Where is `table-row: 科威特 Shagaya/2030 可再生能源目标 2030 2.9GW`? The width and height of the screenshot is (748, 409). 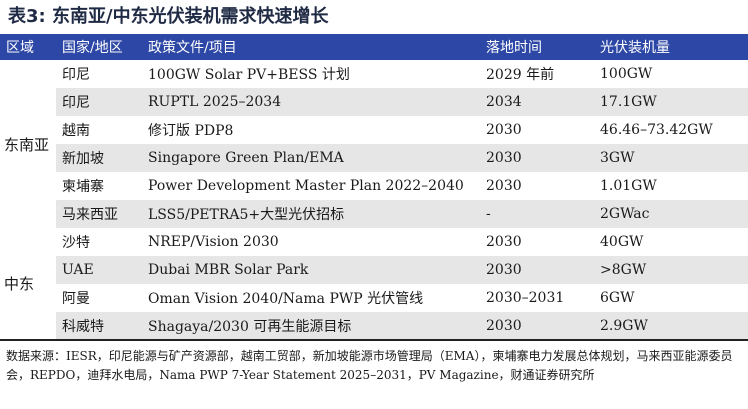
table-row: 科威特 Shagaya/2030 可再生能源目标 2030 2.9GW is located at coordinates (374, 326).